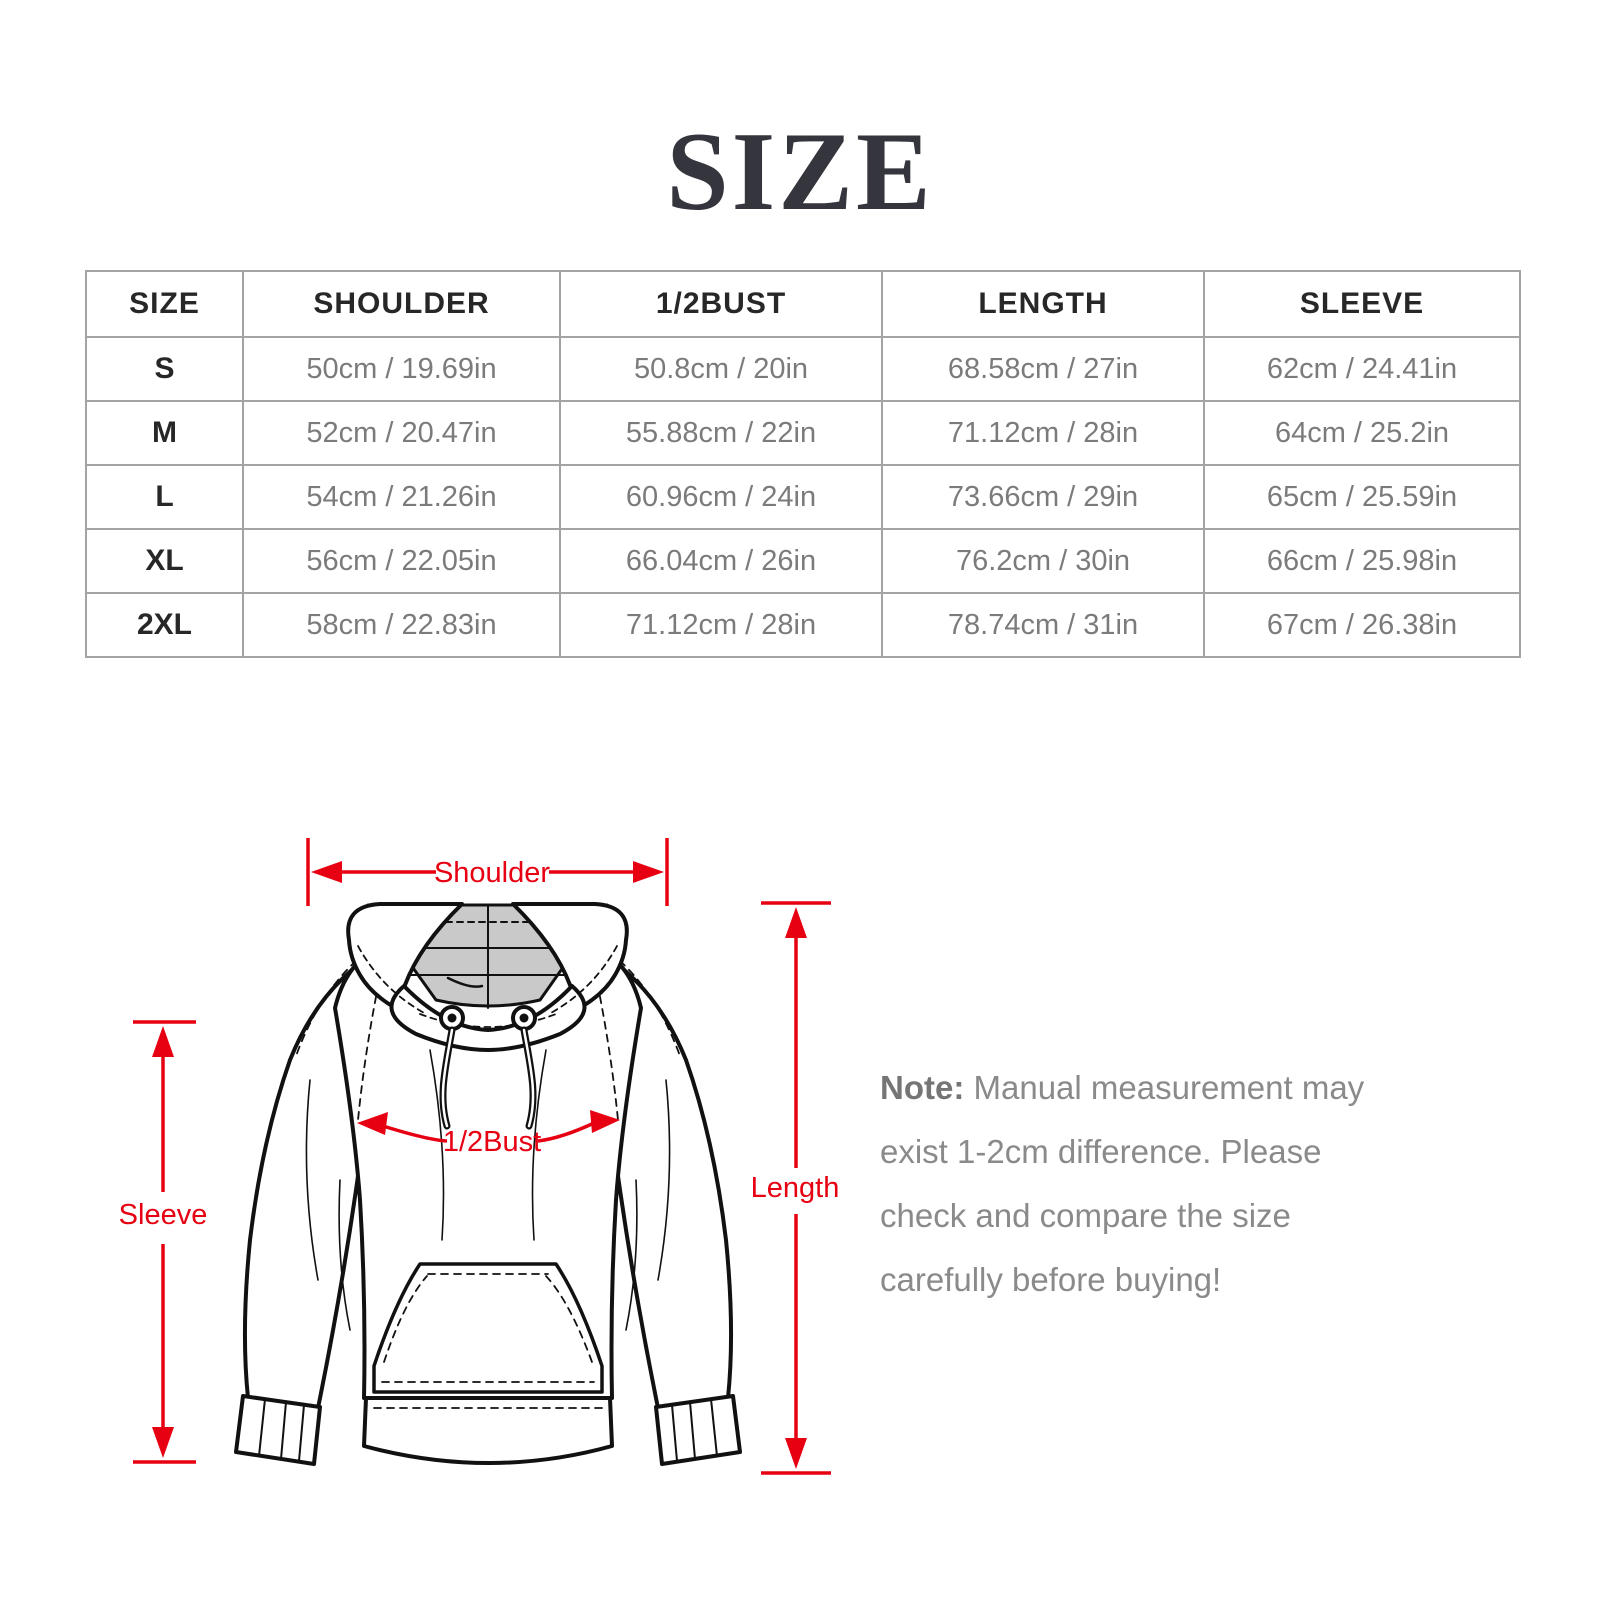  What do you see at coordinates (281, 1430) in the screenshot?
I see `left-cuff-ribs` at bounding box center [281, 1430].